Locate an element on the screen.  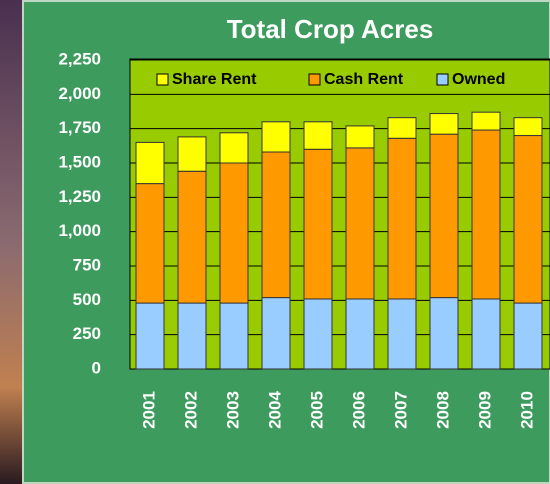
y-tick-label: 1,750 is located at coordinates (79, 127).